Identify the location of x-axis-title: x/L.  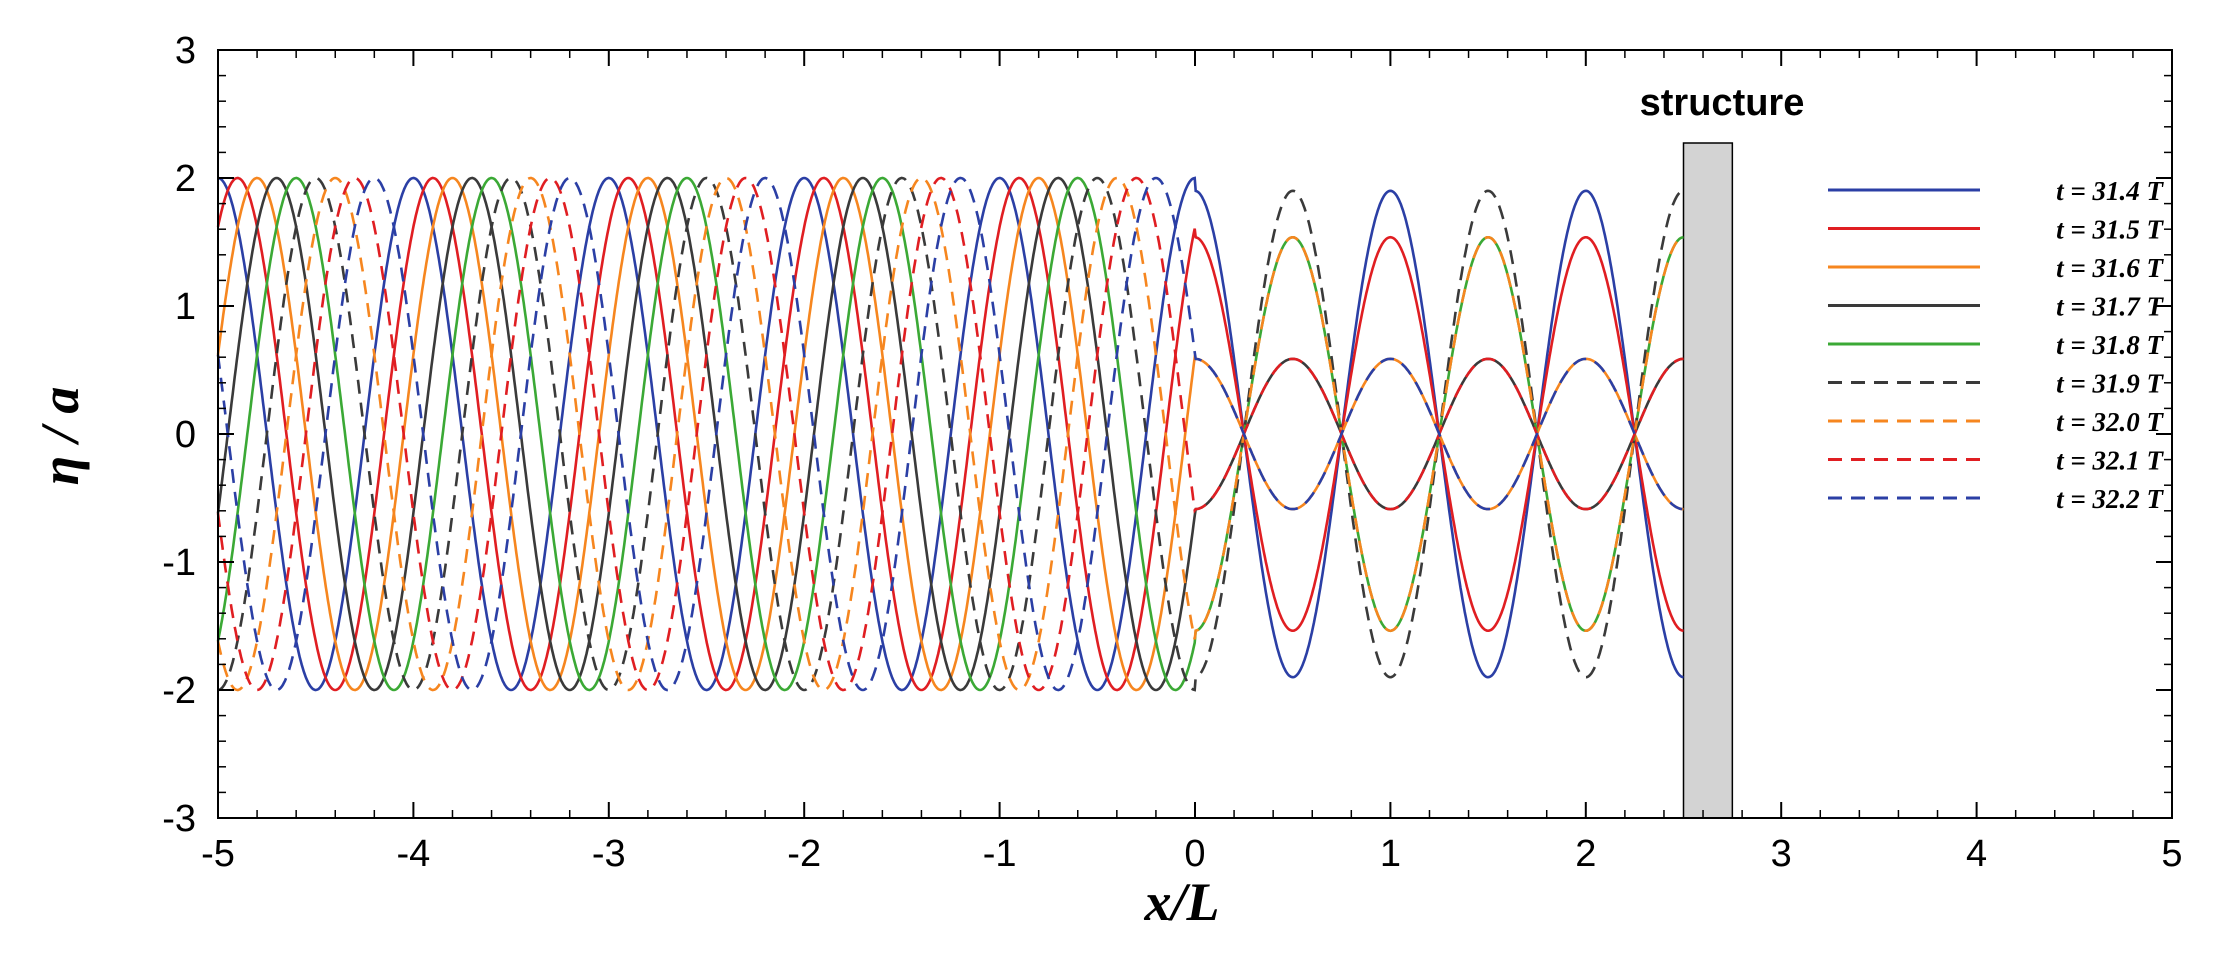
(1182, 902).